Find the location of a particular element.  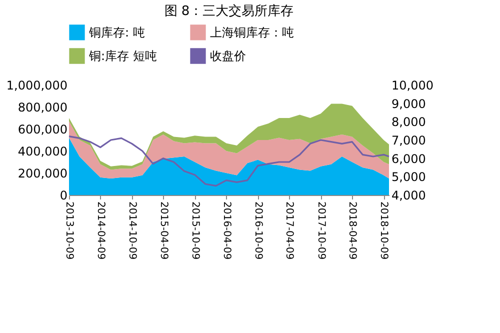

line-series is located at coordinates (229, 161).